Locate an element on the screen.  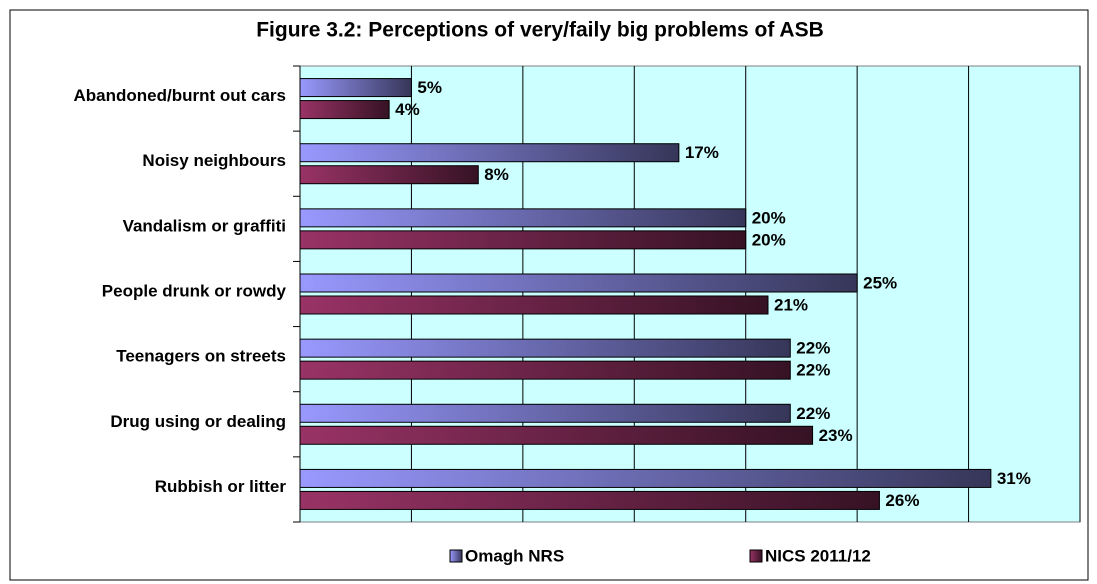
data-label: 17% is located at coordinates (702, 152).